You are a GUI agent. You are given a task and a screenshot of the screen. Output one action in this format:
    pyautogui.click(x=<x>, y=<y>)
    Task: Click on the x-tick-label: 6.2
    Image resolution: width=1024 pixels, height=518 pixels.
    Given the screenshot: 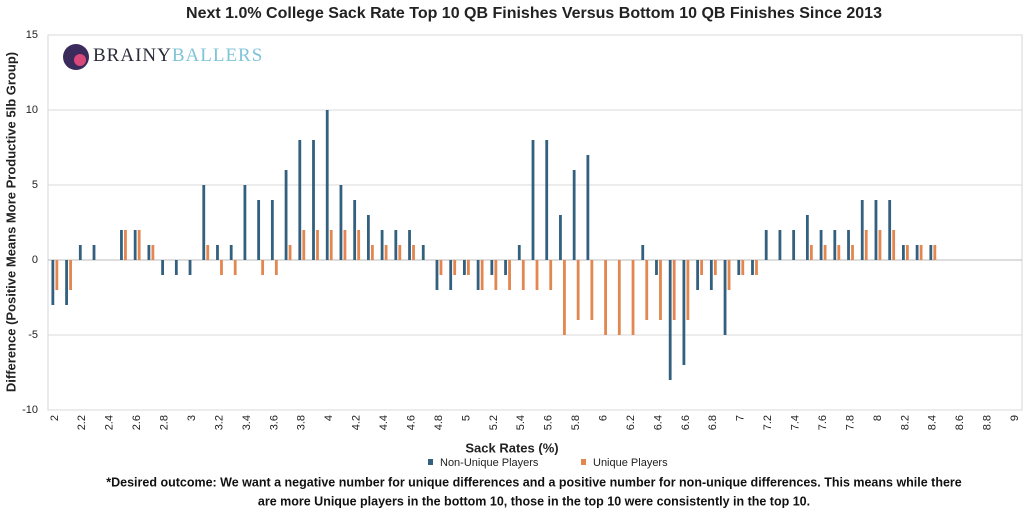 What is the action you would take?
    pyautogui.click(x=631, y=422)
    